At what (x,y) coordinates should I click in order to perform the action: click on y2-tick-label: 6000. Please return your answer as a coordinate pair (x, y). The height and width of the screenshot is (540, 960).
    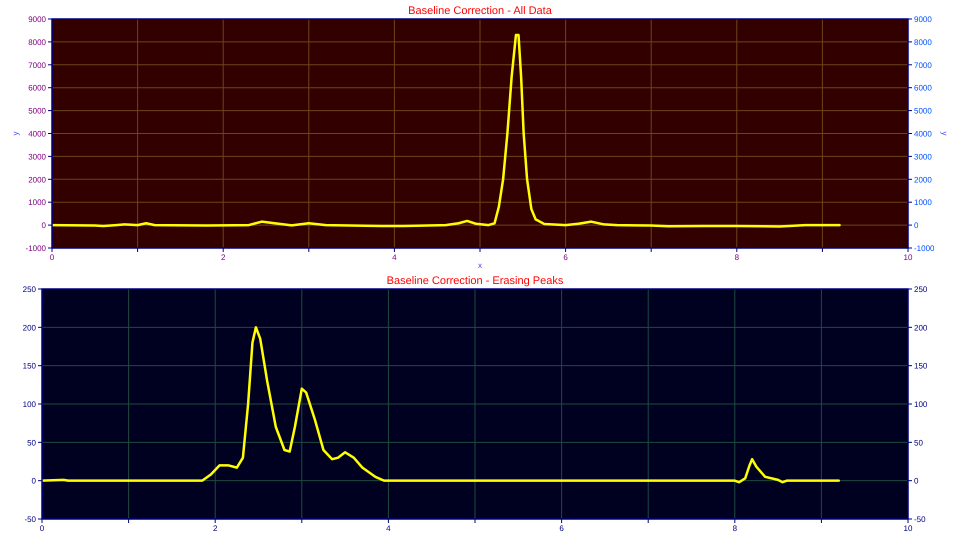
    Looking at the image, I should click on (923, 88).